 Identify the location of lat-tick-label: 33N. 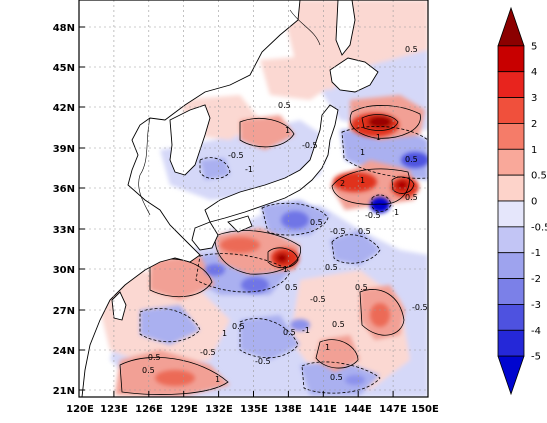
(64, 230).